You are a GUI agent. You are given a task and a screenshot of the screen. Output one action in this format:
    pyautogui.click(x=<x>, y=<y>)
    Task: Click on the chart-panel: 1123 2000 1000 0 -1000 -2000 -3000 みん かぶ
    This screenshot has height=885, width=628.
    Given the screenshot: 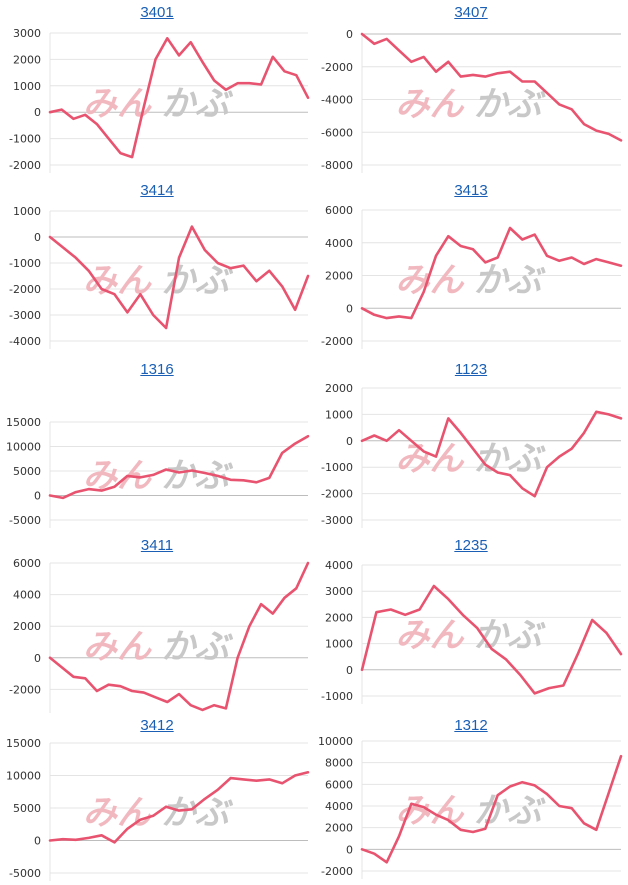 What is the action you would take?
    pyautogui.click(x=471, y=445)
    